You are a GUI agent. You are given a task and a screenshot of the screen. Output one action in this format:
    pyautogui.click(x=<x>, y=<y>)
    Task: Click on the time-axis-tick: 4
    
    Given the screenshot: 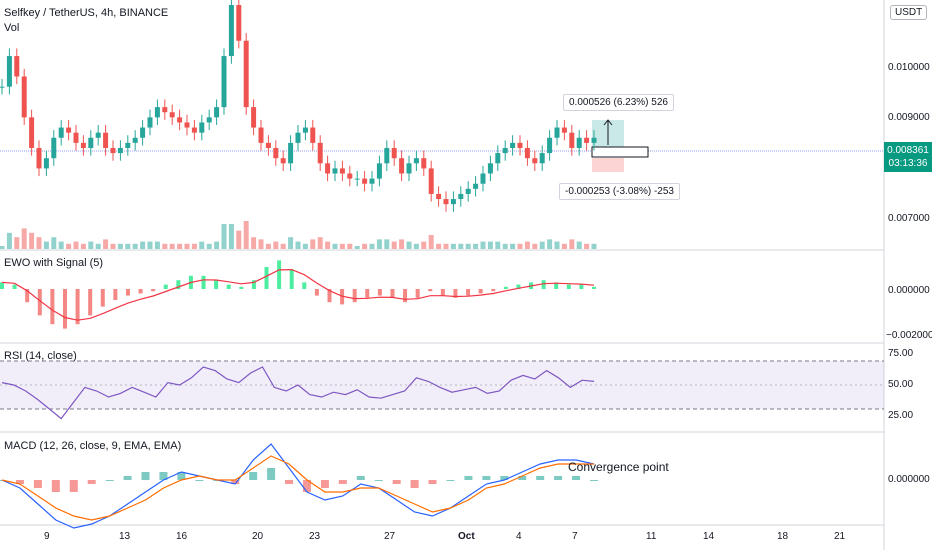 What is the action you would take?
    pyautogui.click(x=519, y=536)
    